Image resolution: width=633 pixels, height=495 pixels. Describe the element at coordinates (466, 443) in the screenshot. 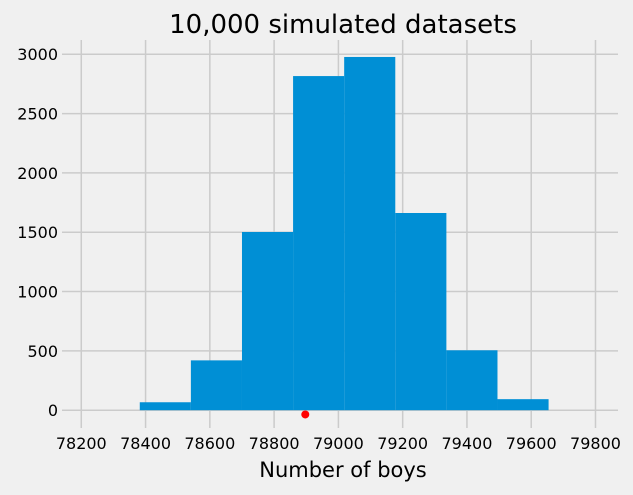

I see `x-tick-label: 79400` at that location.